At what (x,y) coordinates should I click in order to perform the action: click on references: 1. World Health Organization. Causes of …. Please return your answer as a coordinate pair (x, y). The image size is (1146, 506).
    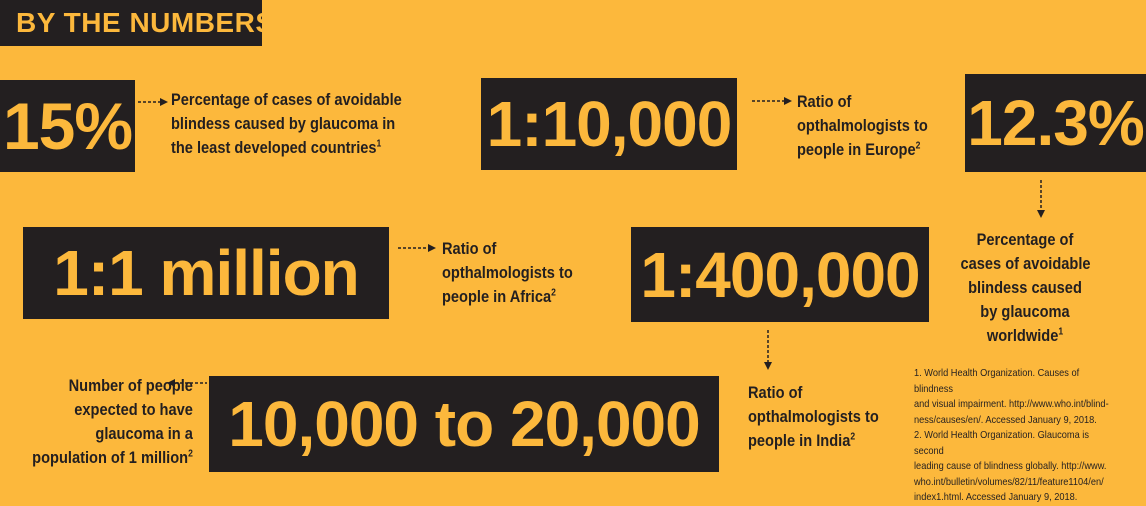
    Looking at the image, I should click on (1014, 436).